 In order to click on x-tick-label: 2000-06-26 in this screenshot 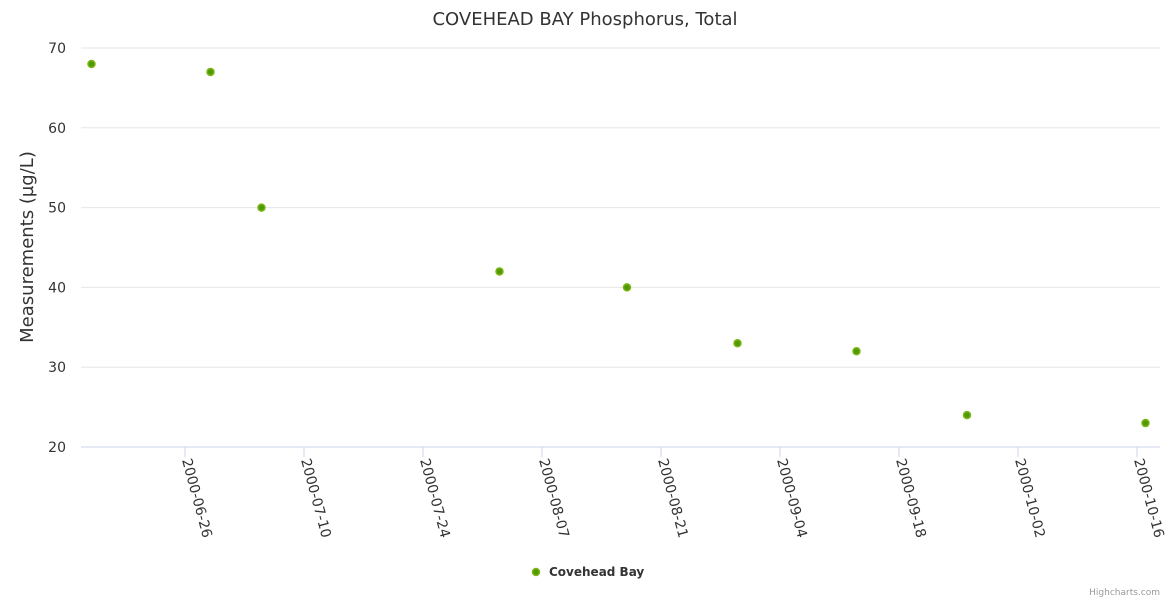, I will do `click(196, 498)`.